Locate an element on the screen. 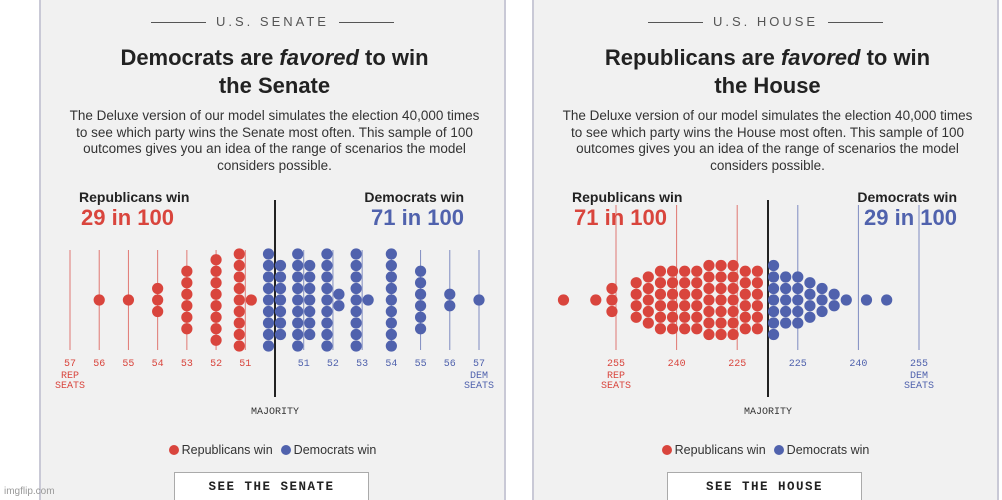 The image size is (1002, 500). title-emphasis: favored is located at coordinates (319, 57).